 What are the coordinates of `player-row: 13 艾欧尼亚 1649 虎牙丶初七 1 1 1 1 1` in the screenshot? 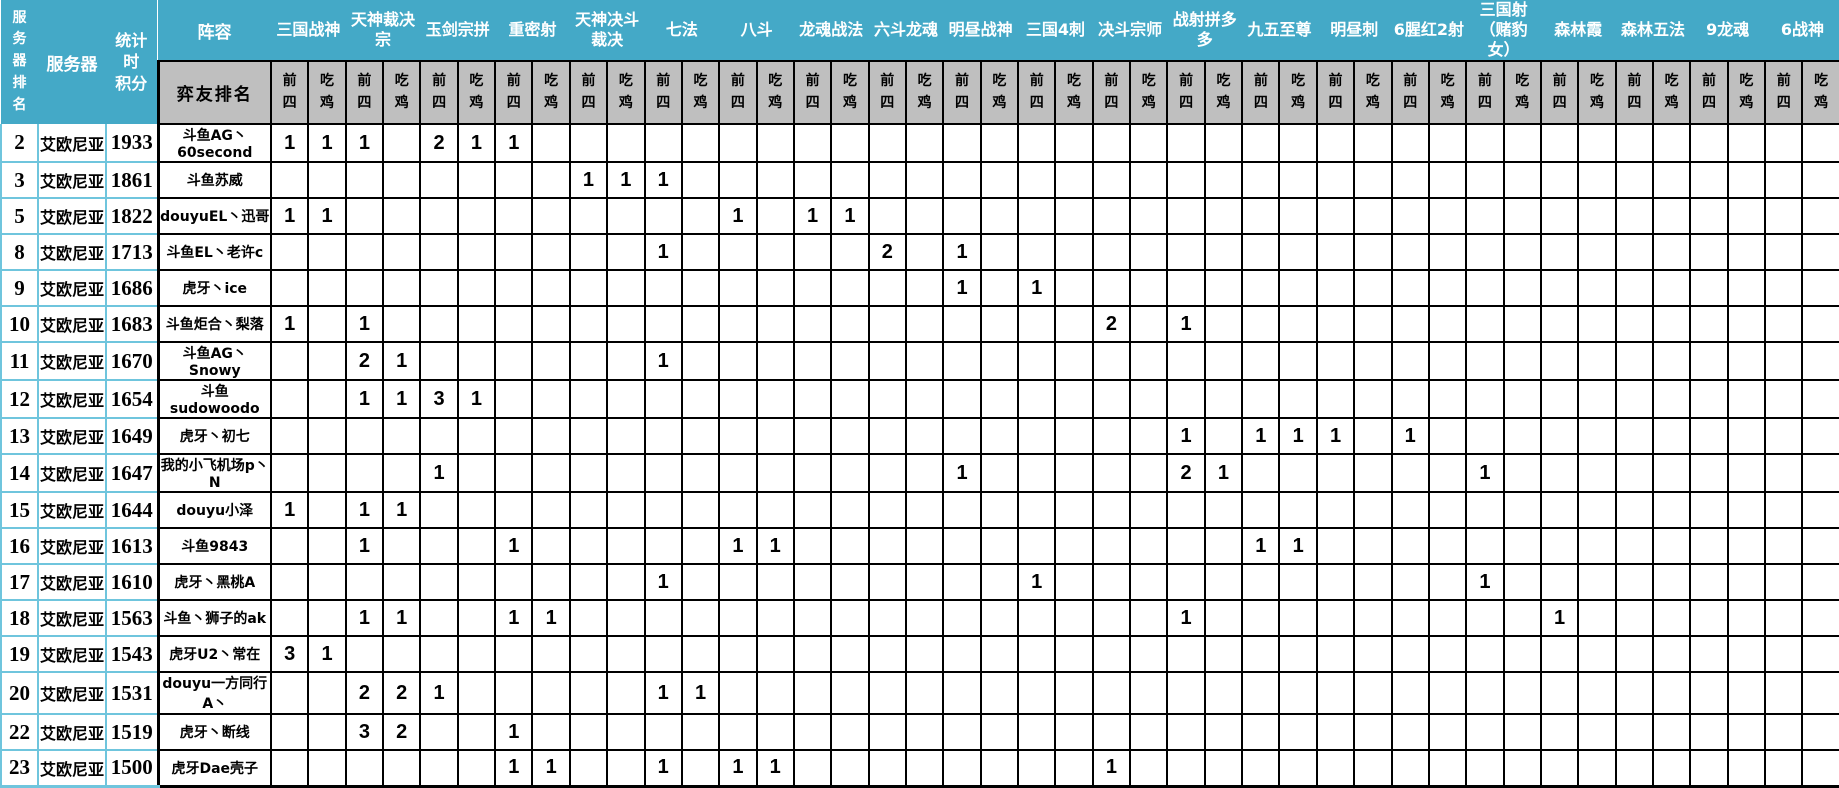 It's located at (919, 436).